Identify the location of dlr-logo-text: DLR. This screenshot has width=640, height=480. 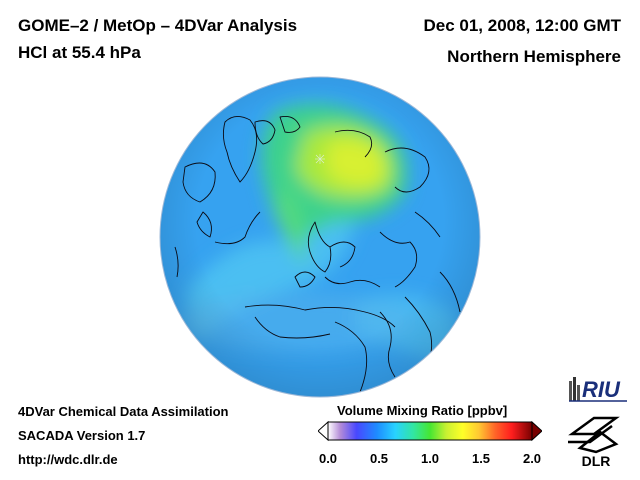
(596, 460).